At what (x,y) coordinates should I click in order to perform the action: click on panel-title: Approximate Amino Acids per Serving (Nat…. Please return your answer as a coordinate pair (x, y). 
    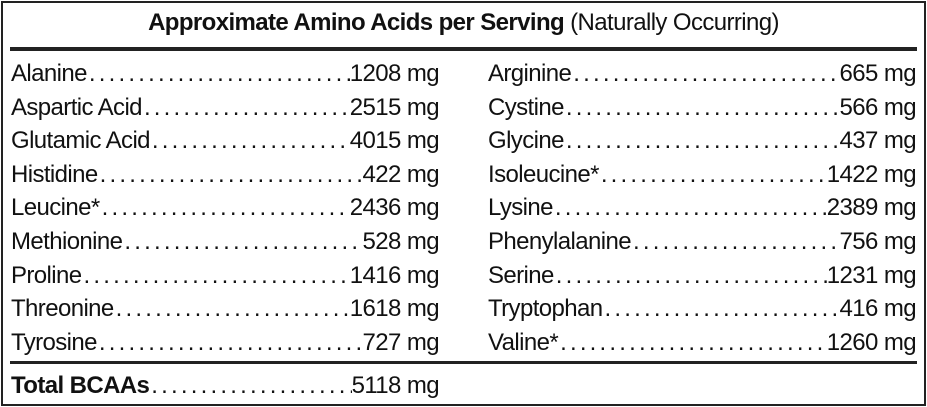
    Looking at the image, I should click on (463, 22).